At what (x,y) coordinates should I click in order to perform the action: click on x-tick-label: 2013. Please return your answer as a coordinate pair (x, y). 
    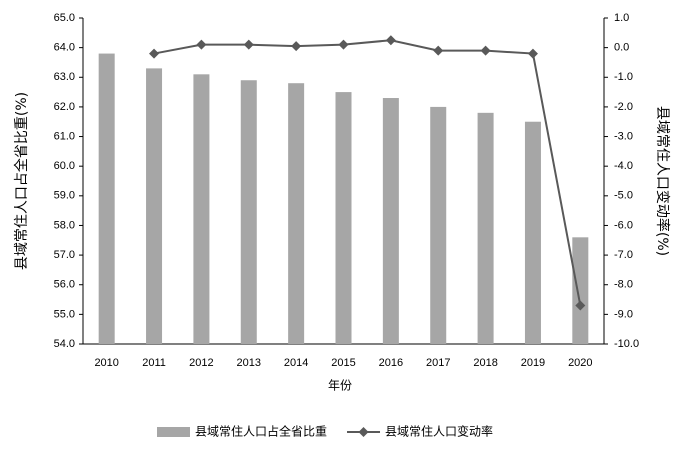
    Looking at the image, I should click on (249, 363).